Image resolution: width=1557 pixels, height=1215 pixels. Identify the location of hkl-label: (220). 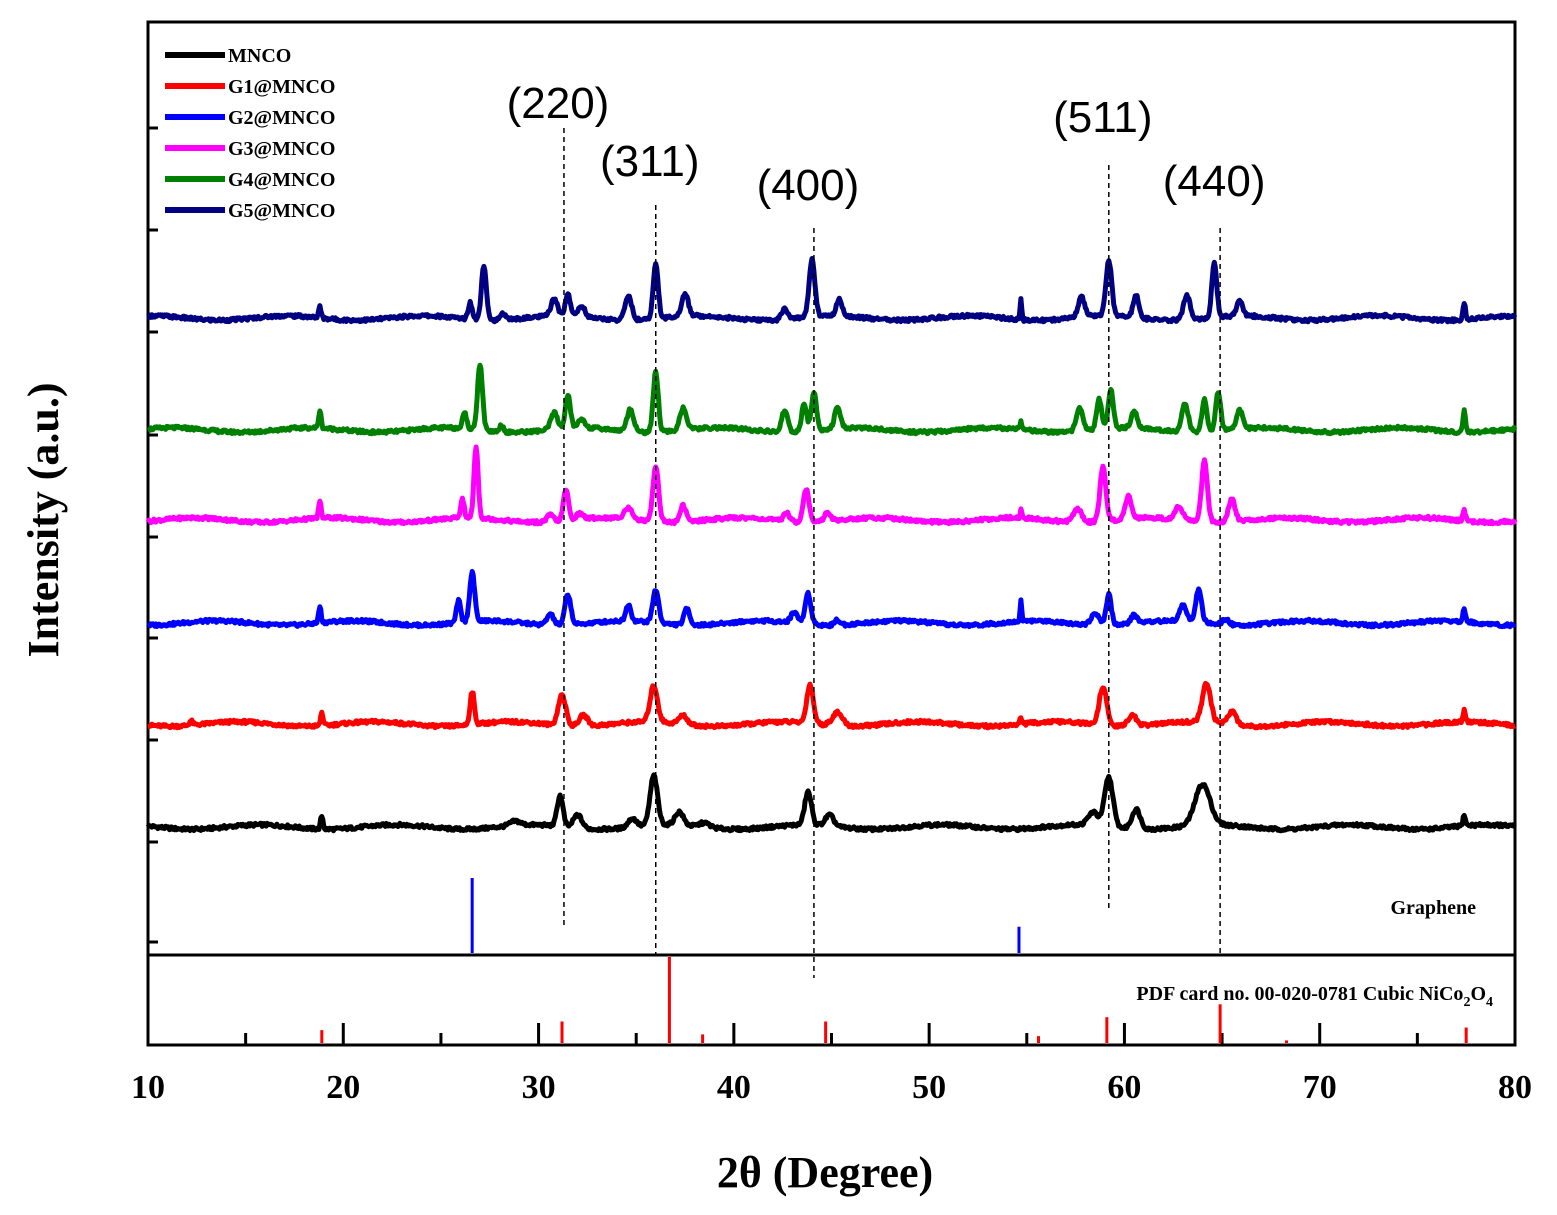
(558, 103).